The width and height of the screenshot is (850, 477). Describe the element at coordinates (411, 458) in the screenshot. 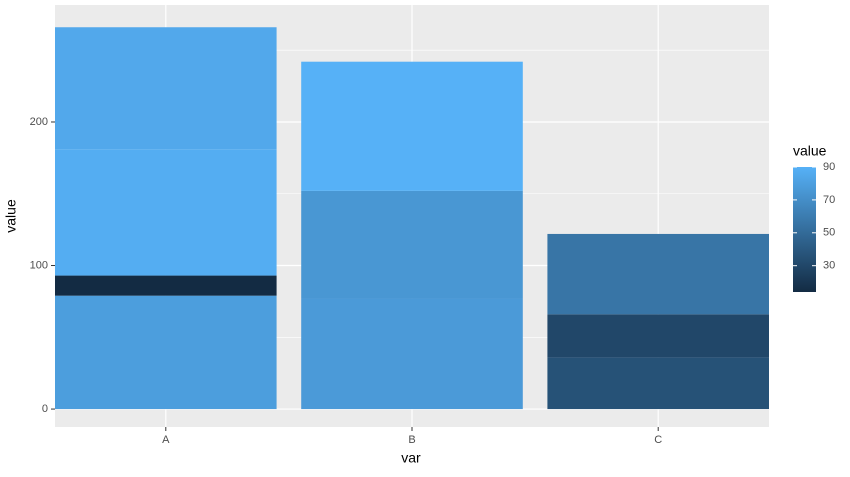

I see `x-axis-title: var` at that location.